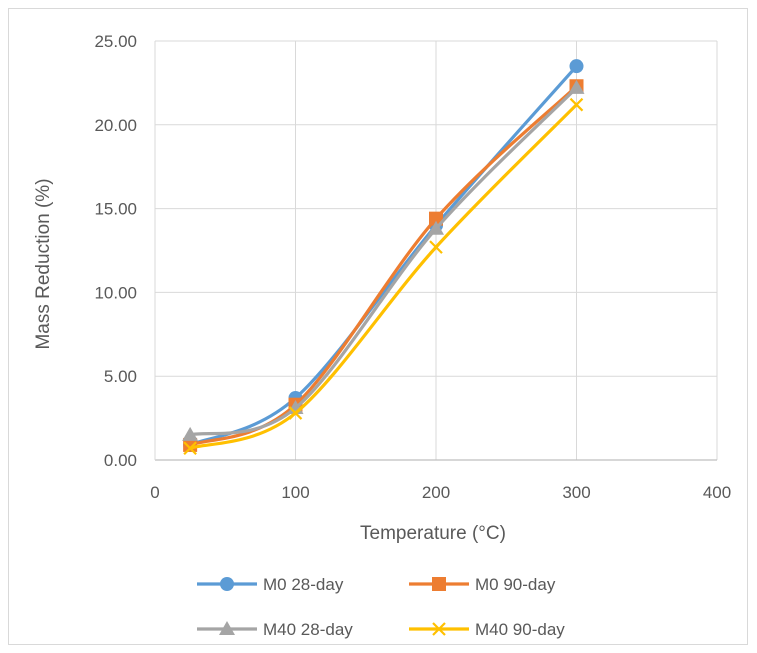  I want to click on y-tick-label: 5.00, so click(120, 376).